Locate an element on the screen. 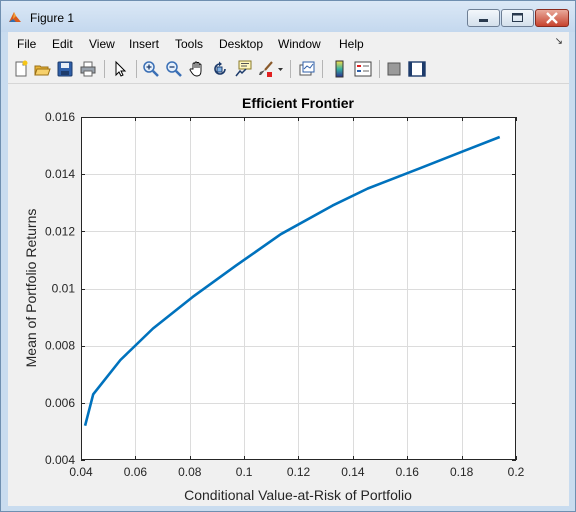 Image resolution: width=576 pixels, height=512 pixels. menu-window: Window is located at coordinates (299, 44).